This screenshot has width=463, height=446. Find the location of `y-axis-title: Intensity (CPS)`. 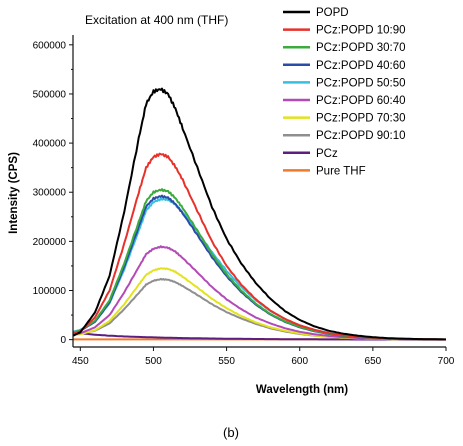

y-axis-title: Intensity (CPS) is located at coordinates (14, 193).